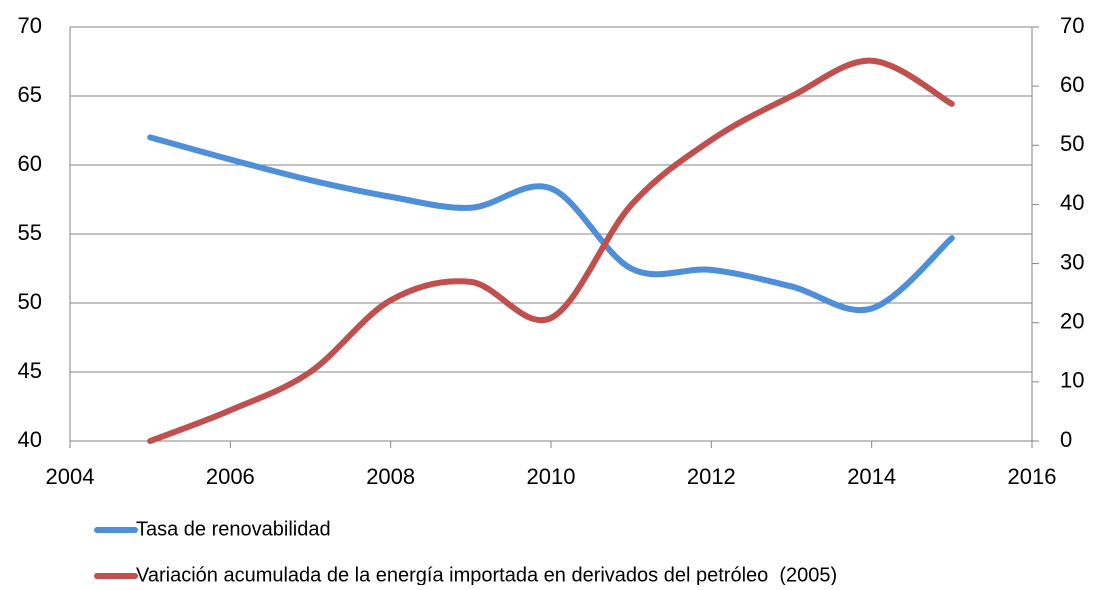  What do you see at coordinates (1066, 439) in the screenshot?
I see `y2-tick-label: 0` at bounding box center [1066, 439].